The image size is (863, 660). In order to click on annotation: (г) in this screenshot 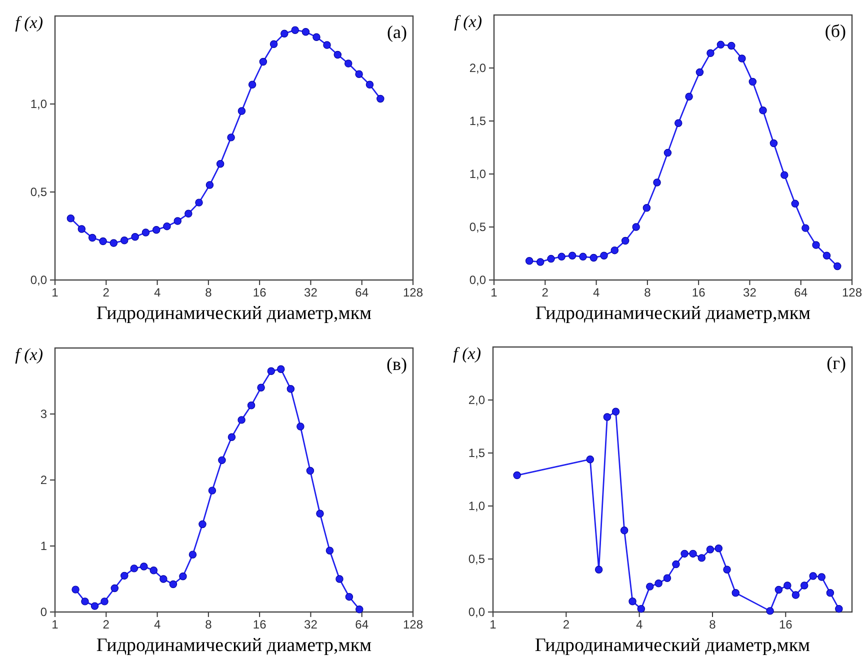, I will do `click(836, 363)`.